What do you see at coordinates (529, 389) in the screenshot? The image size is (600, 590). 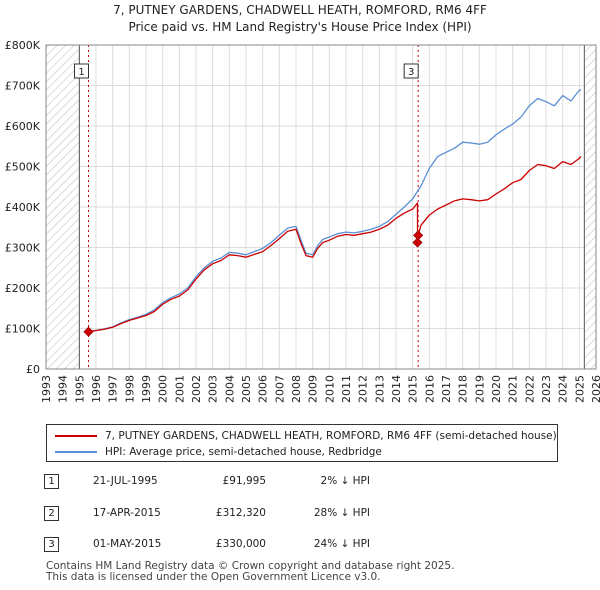 I see `x-tick-label: 2022` at bounding box center [529, 389].